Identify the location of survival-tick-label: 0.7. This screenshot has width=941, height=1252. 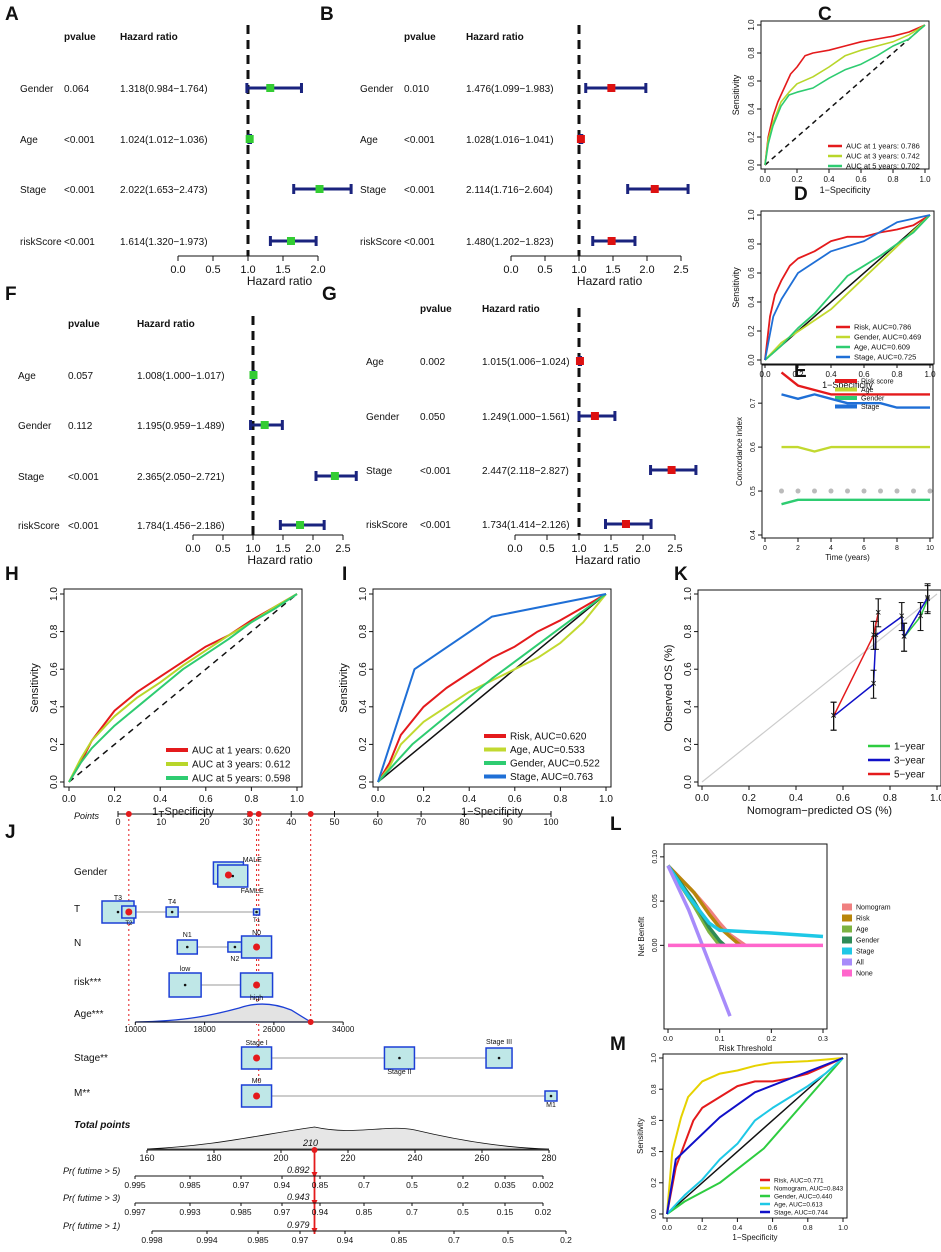
(454, 1240).